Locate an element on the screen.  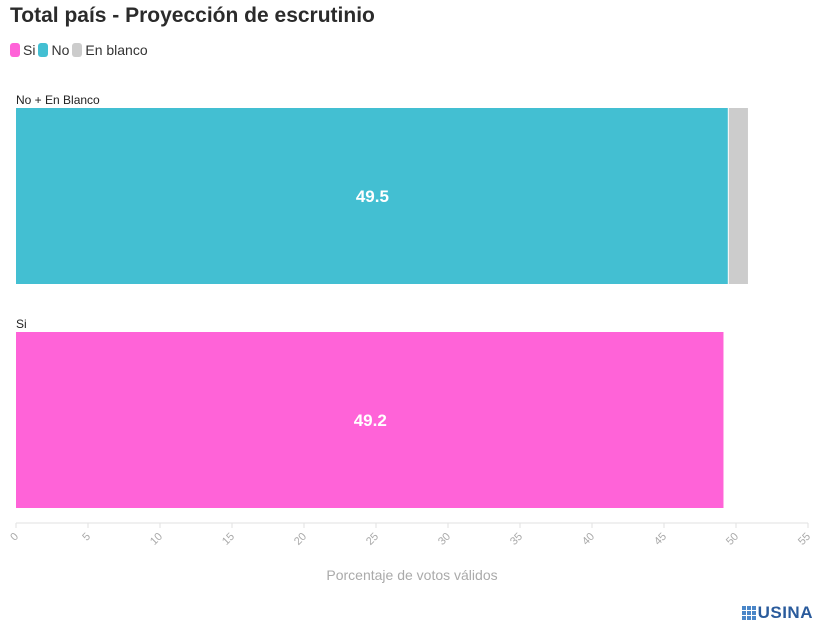
x-tick-label-0: 0 is located at coordinates (14, 537).